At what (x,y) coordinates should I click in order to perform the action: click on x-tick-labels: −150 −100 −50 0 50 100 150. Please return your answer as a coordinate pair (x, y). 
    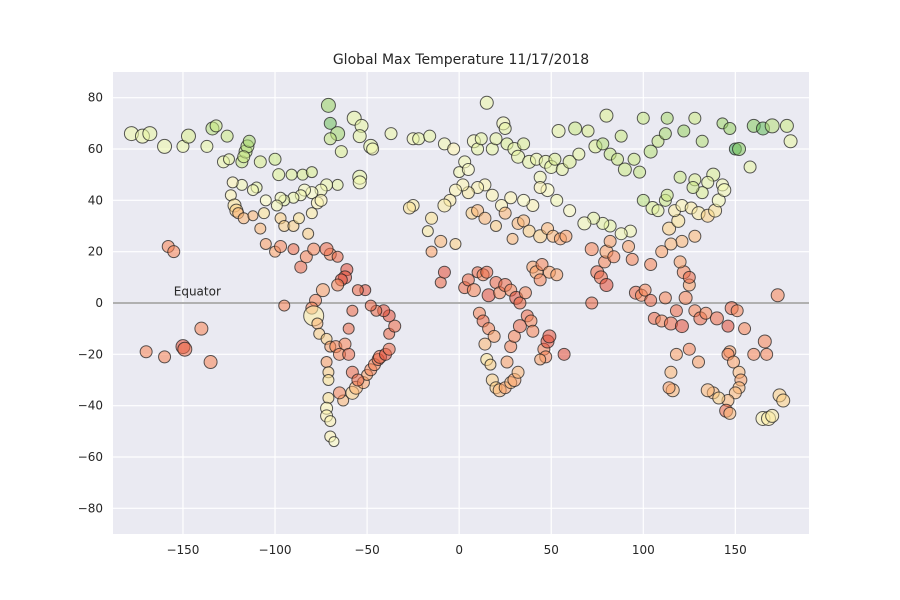
    Looking at the image, I should click on (456, 550).